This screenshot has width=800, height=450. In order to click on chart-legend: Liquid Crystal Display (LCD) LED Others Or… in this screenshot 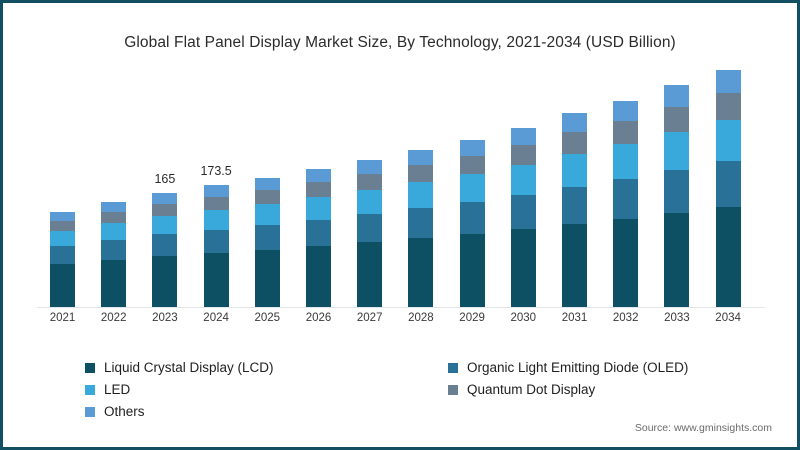, I will do `click(405, 388)`.